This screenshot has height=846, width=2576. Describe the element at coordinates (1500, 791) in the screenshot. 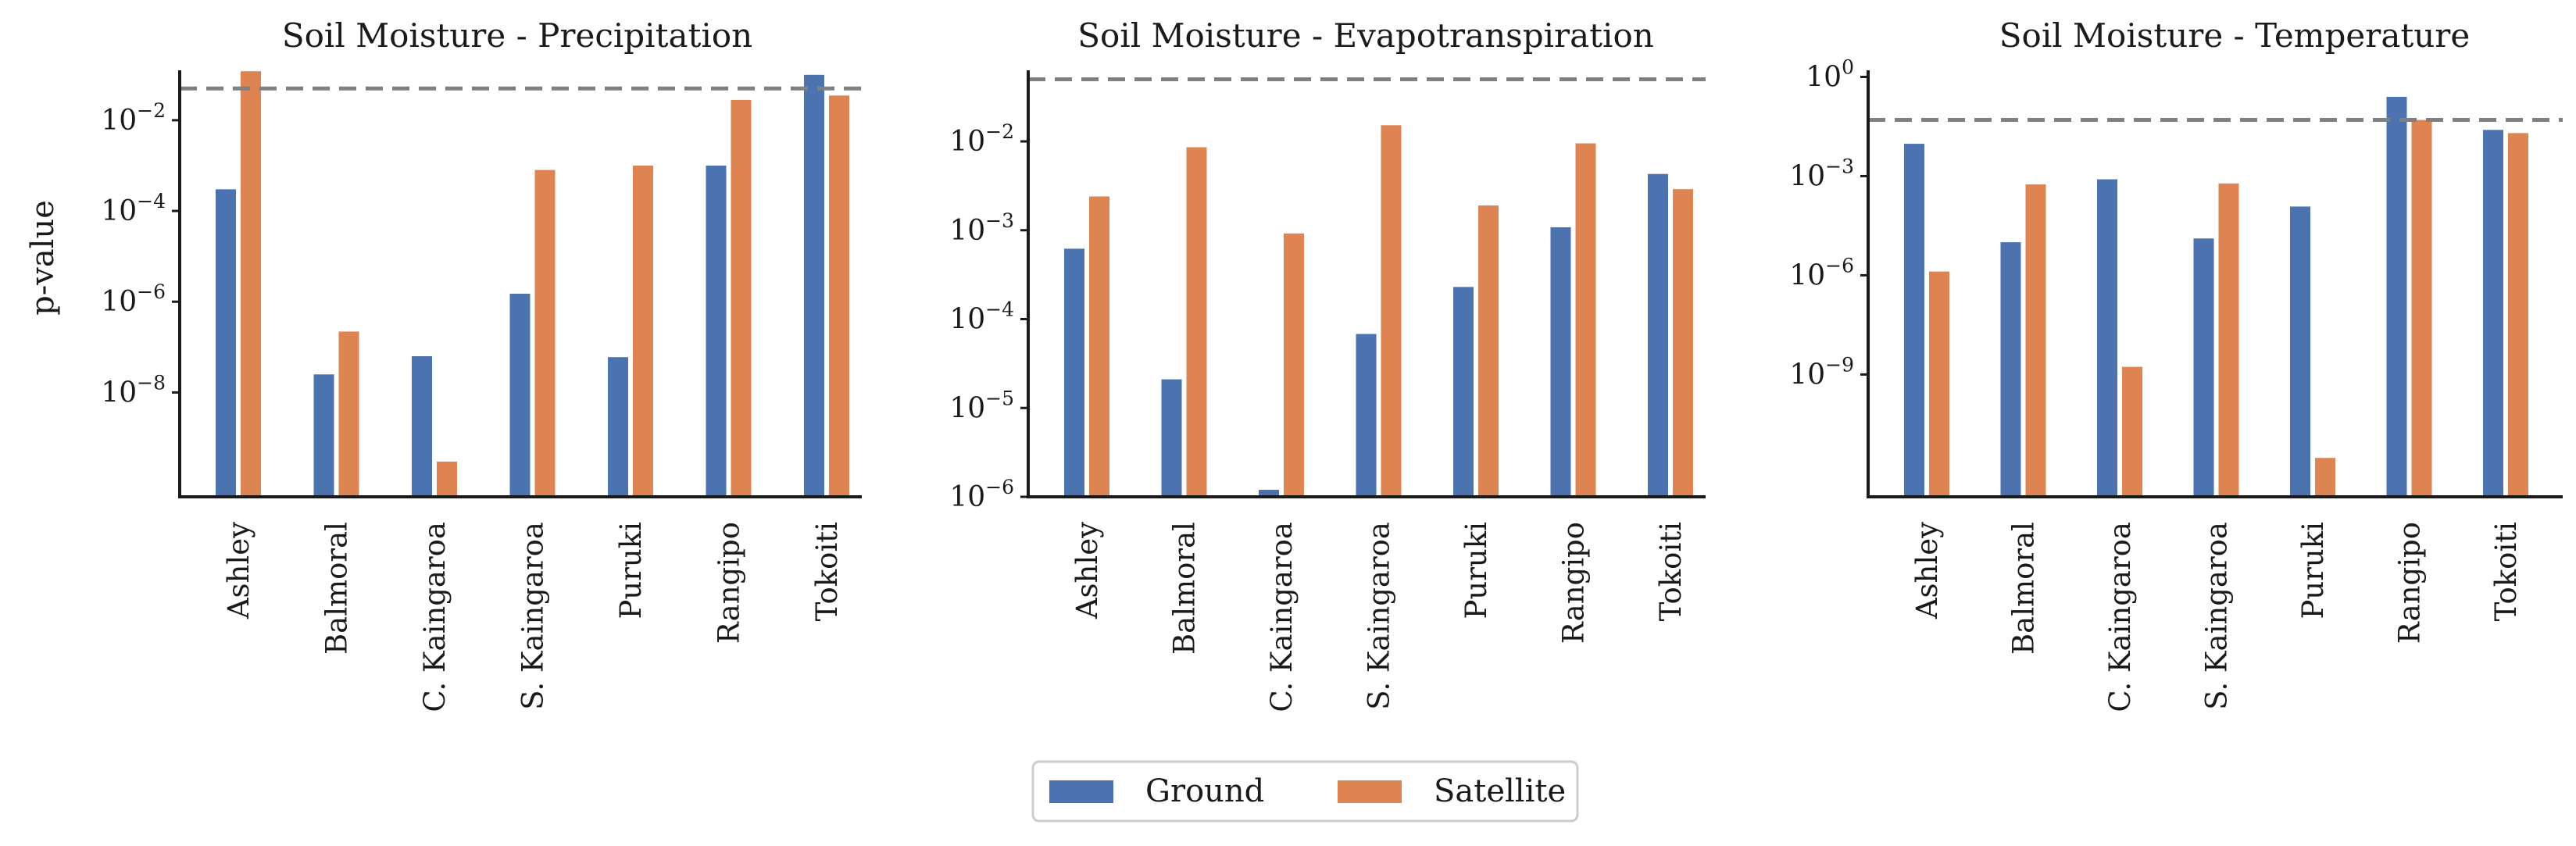

I see `legend-label-satellite: Satellite` at that location.